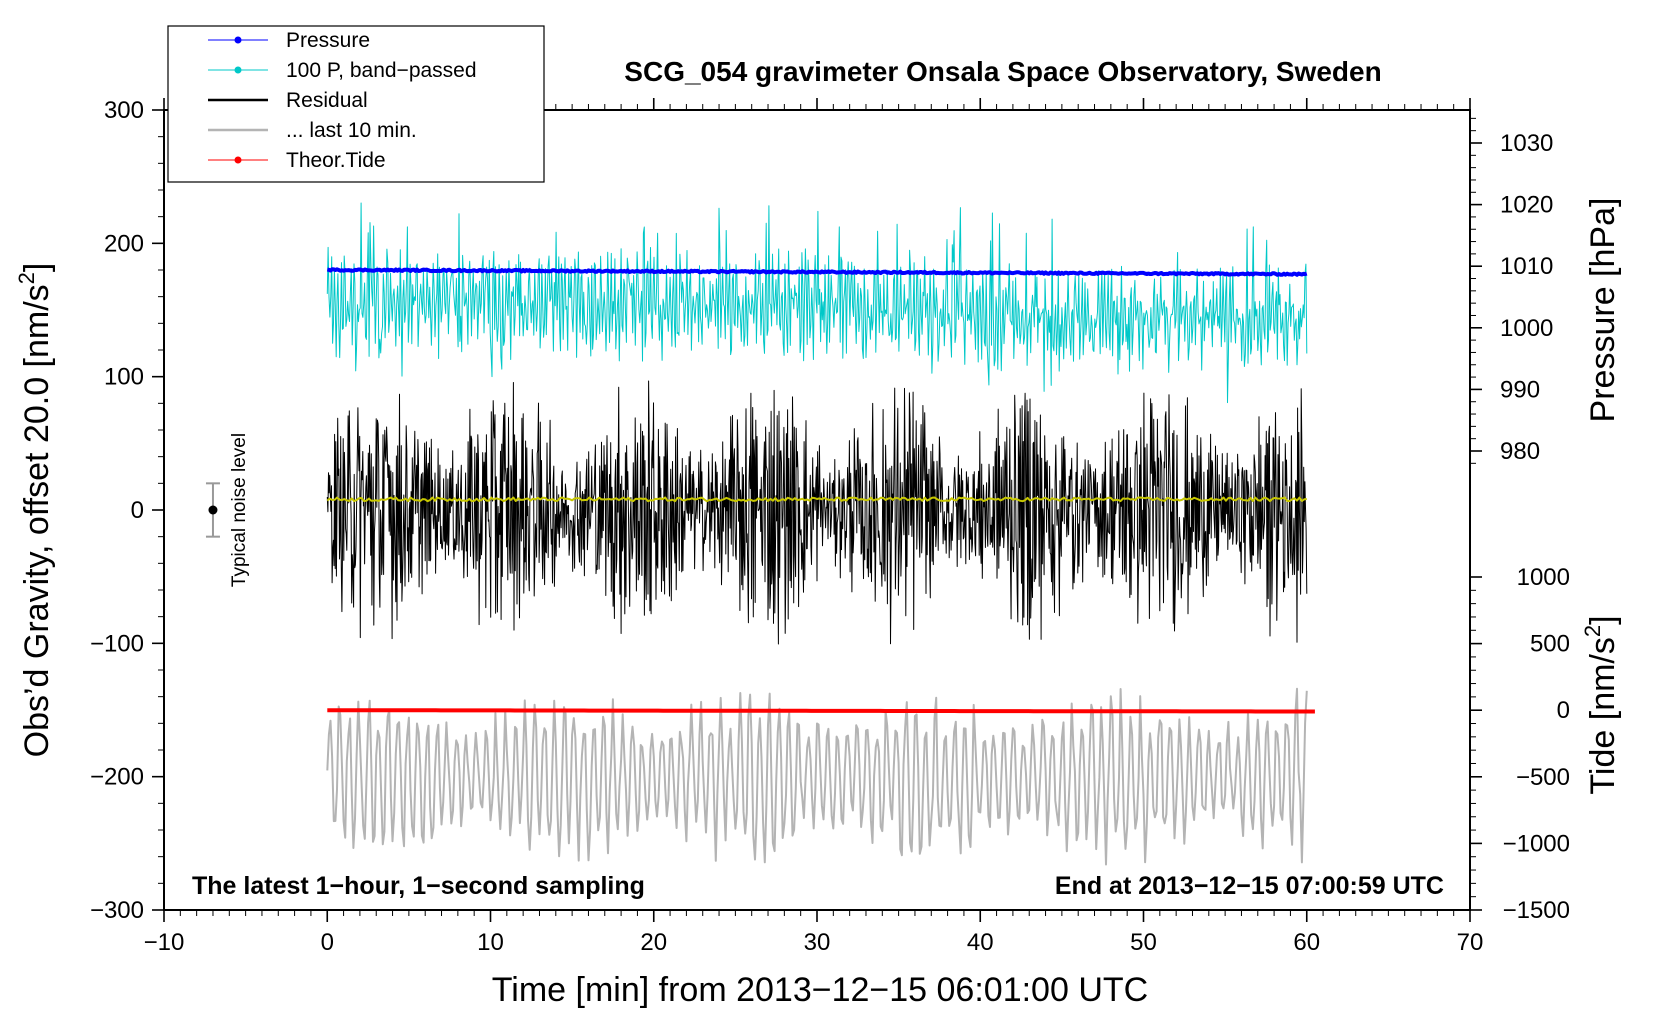 The height and width of the screenshot is (1020, 1660). What do you see at coordinates (239, 510) in the screenshot?
I see `noise-level-label: Typical noise level` at bounding box center [239, 510].